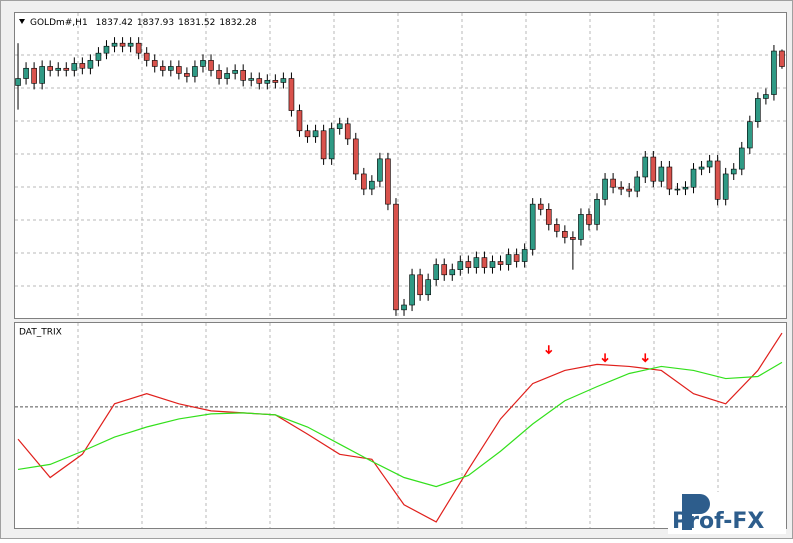 This screenshot has height=543, width=793. What do you see at coordinates (718, 521) in the screenshot?
I see `logo-text: Prof-FX` at bounding box center [718, 521].